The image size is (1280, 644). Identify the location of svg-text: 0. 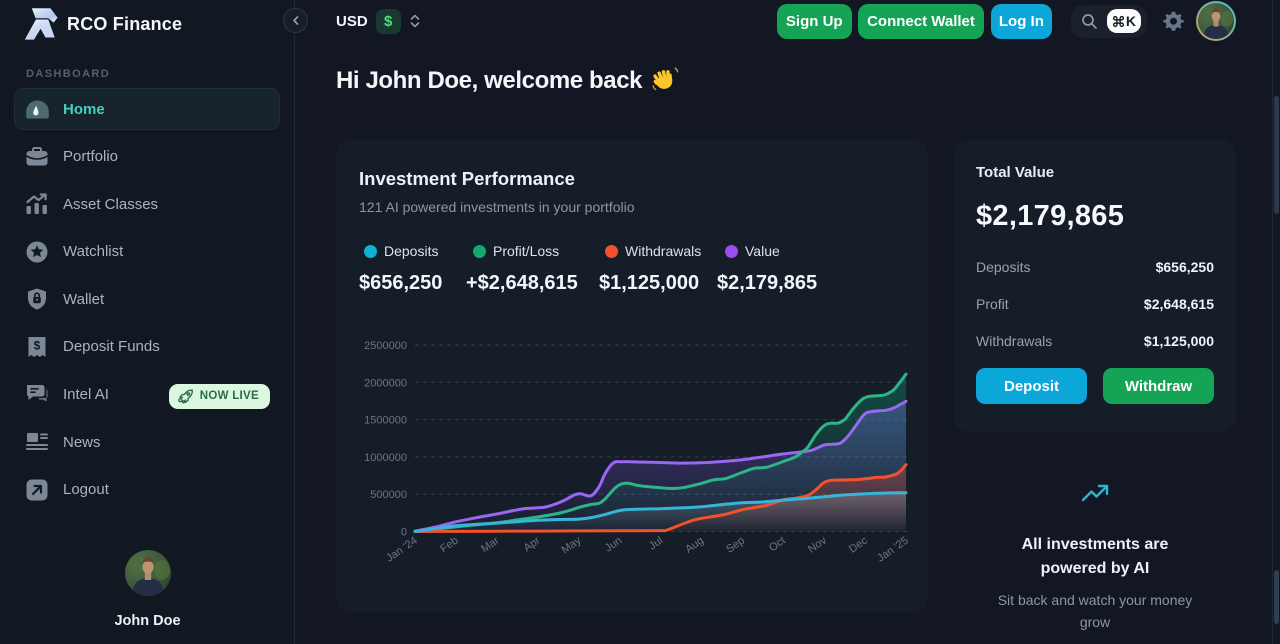
(404, 533).